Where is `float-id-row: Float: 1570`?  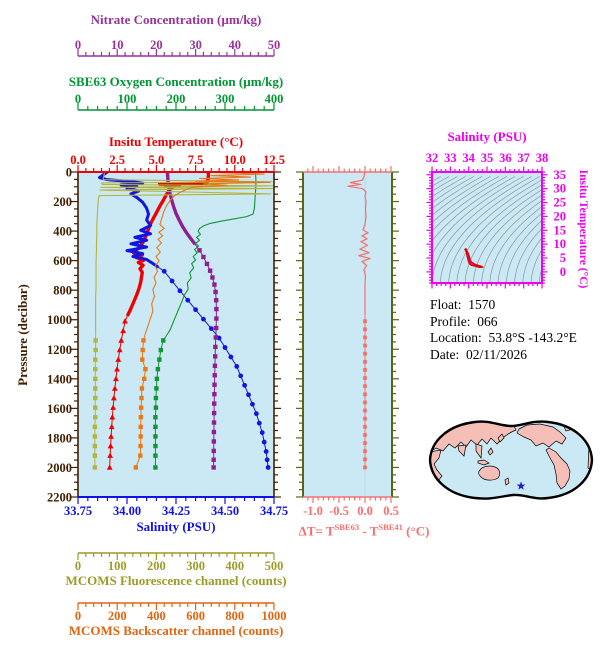 float-id-row: Float: 1570 is located at coordinates (503, 305).